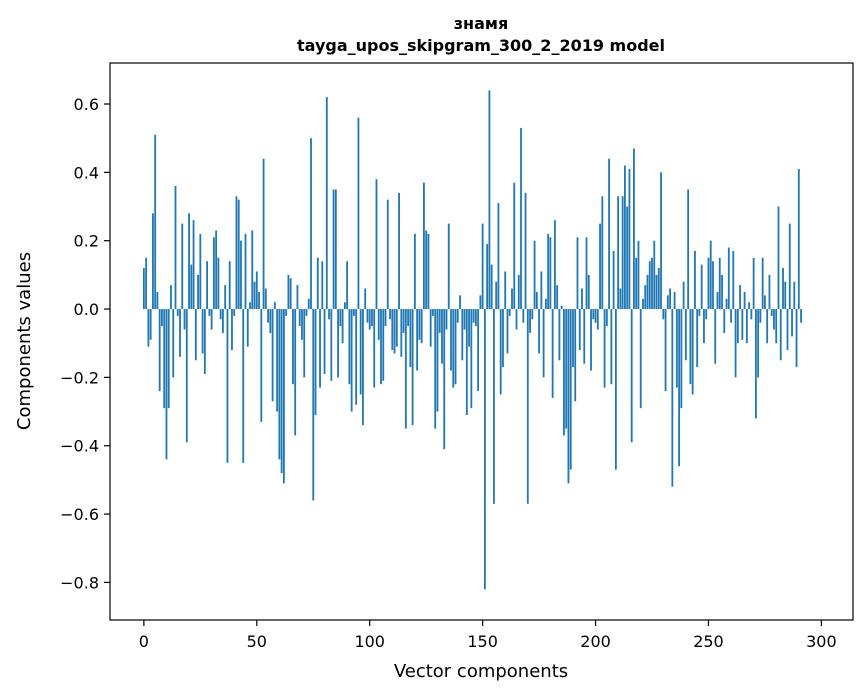  I want to click on y-tick-label: 0.4, so click(86, 172).